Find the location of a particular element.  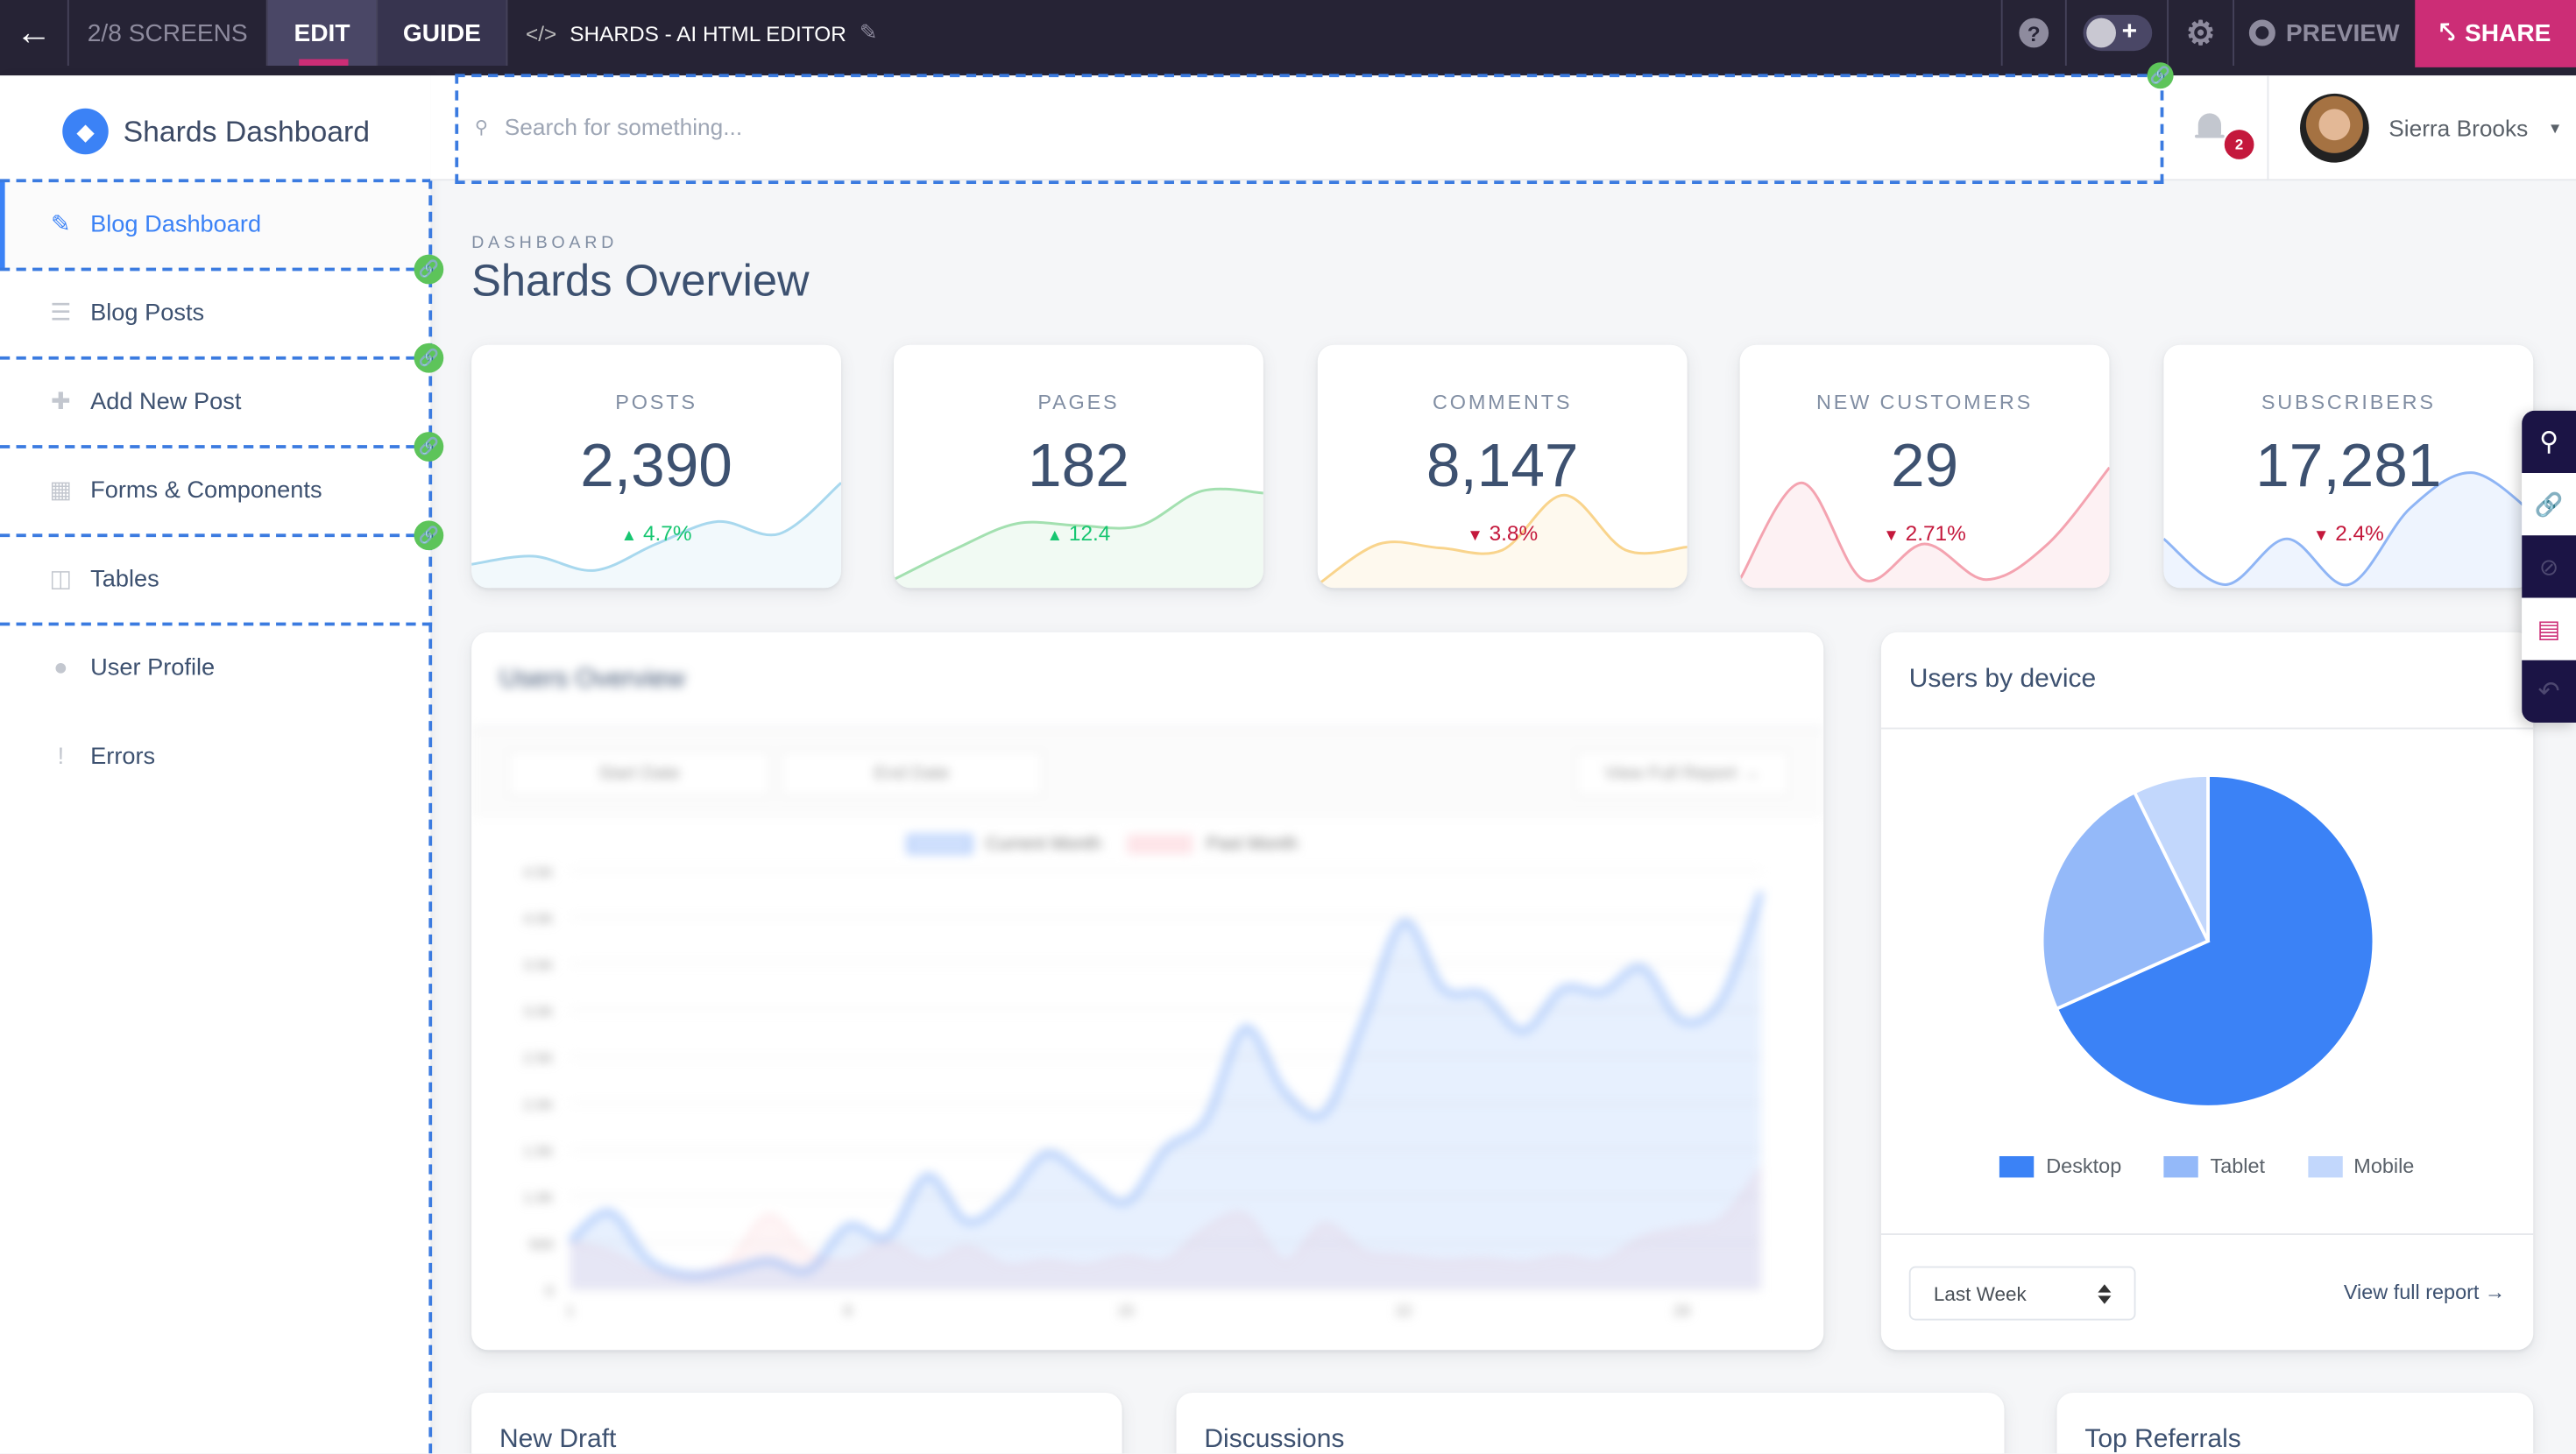

sidebar-item-label: User Profile is located at coordinates (153, 668).